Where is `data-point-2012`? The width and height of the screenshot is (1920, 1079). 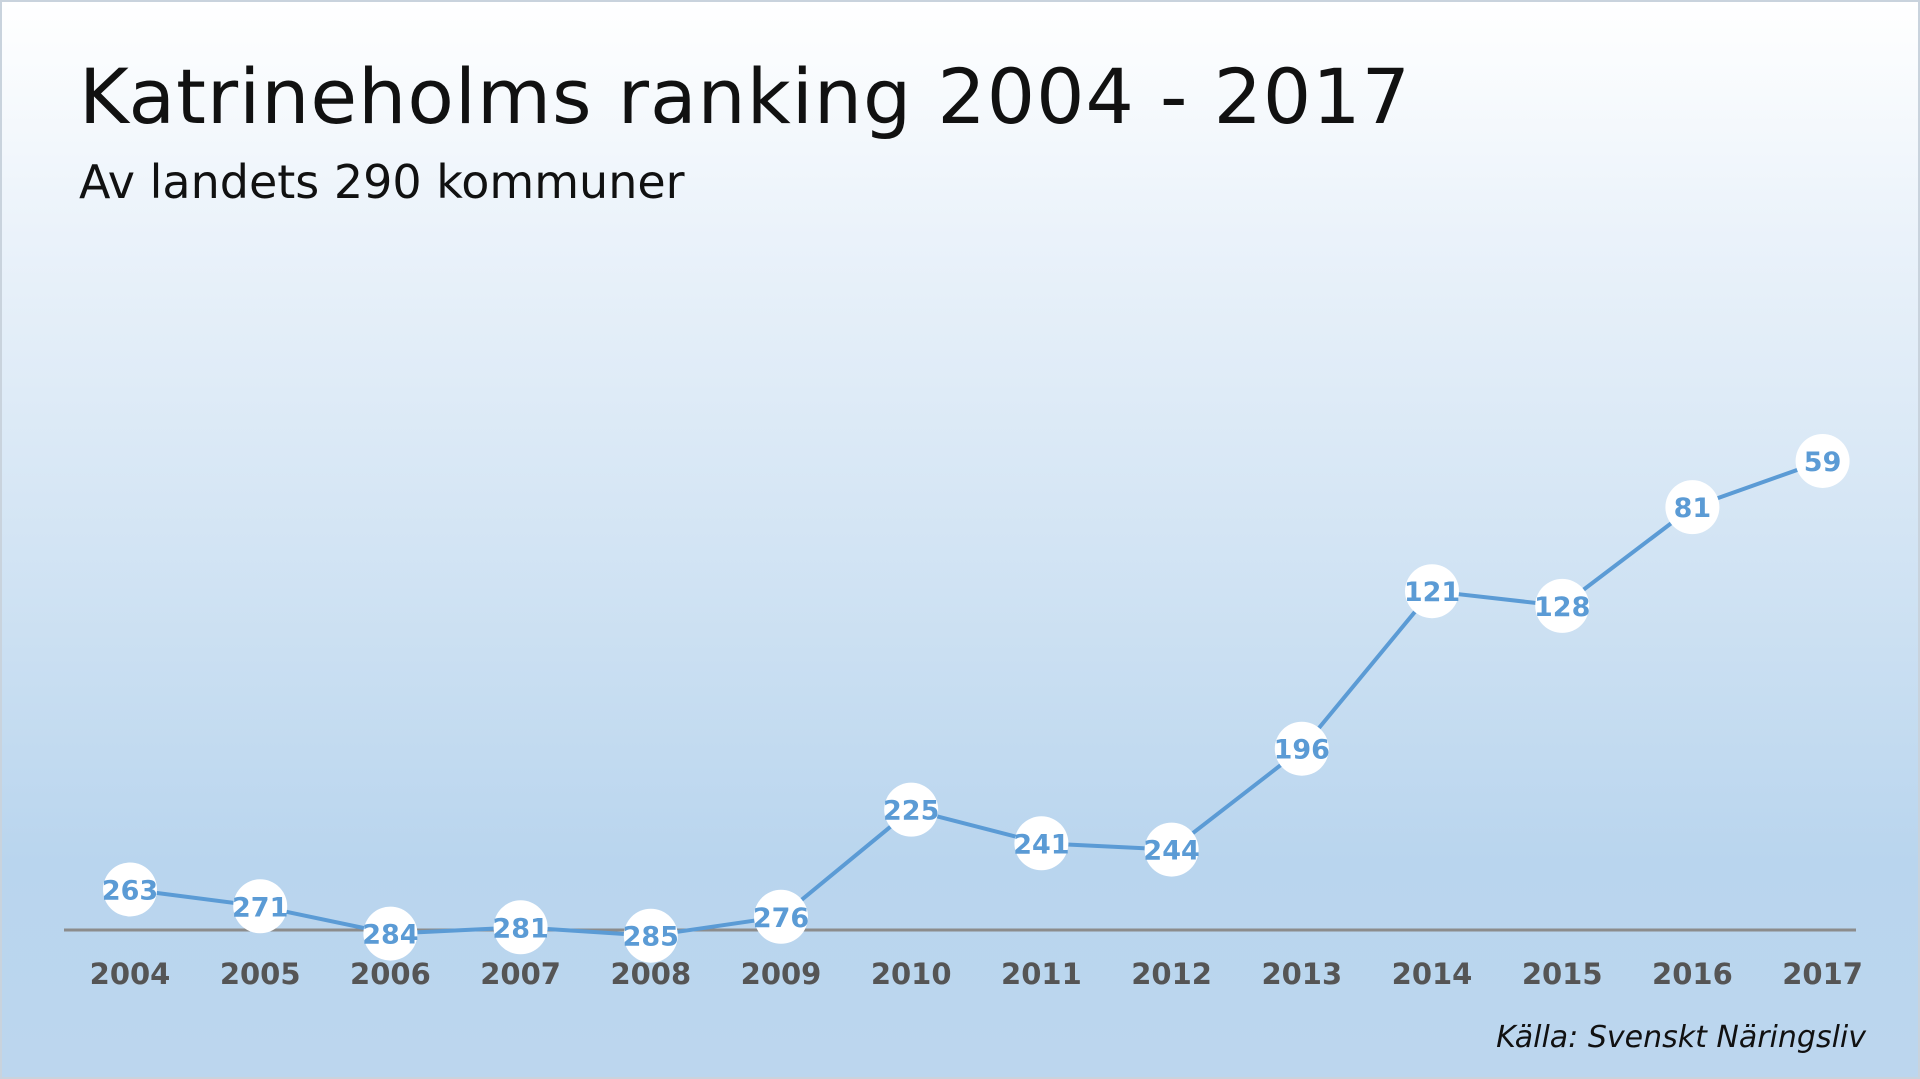
data-point-2012 is located at coordinates (1171, 849).